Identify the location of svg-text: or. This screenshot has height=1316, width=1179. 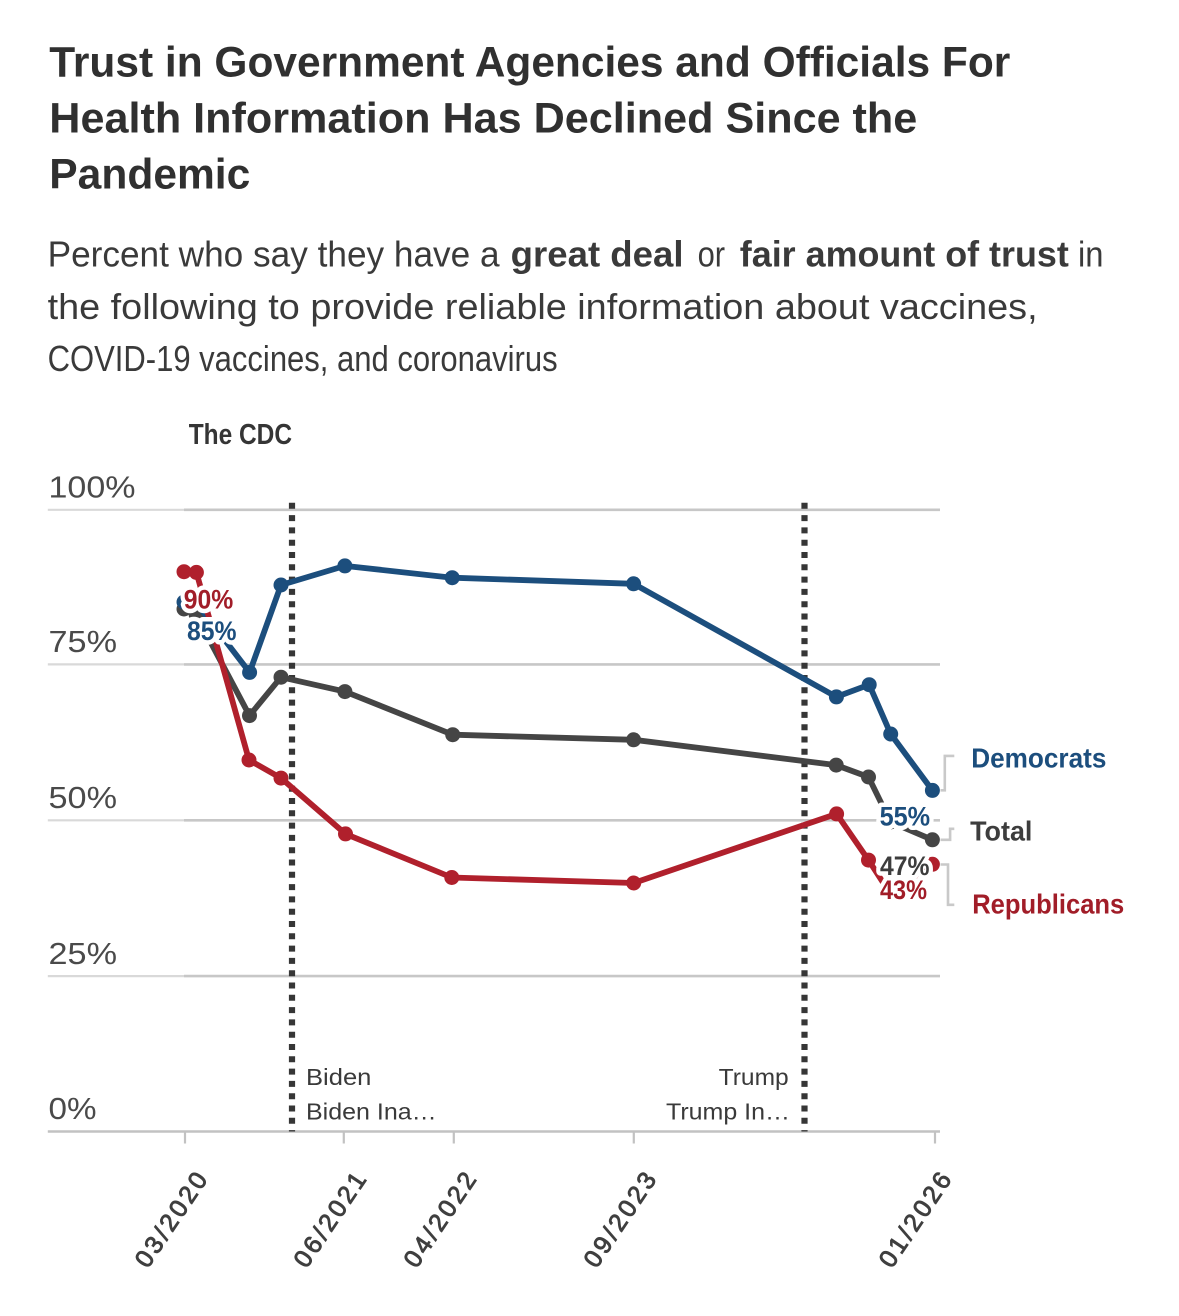
(712, 254).